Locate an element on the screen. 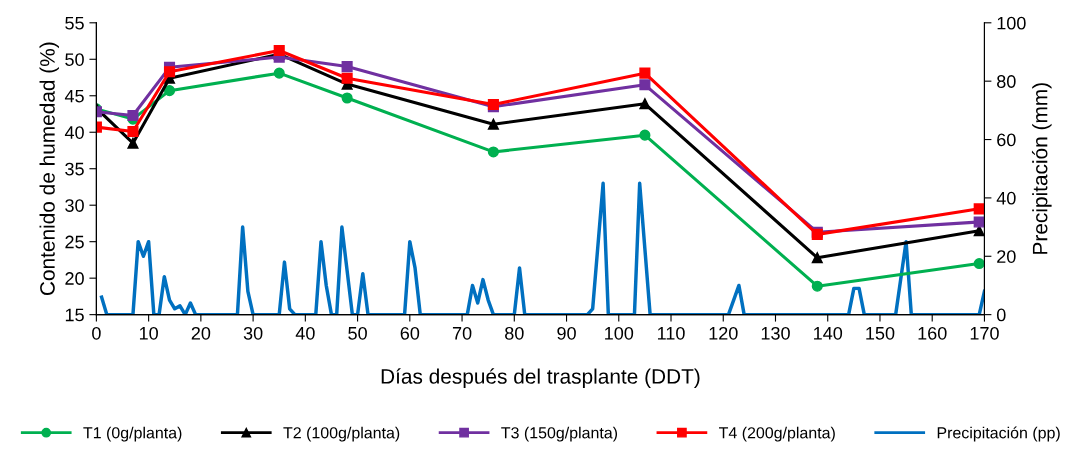 Image resolution: width=1083 pixels, height=456 pixels. legend-label: T1 (0g/planta) is located at coordinates (132, 434).